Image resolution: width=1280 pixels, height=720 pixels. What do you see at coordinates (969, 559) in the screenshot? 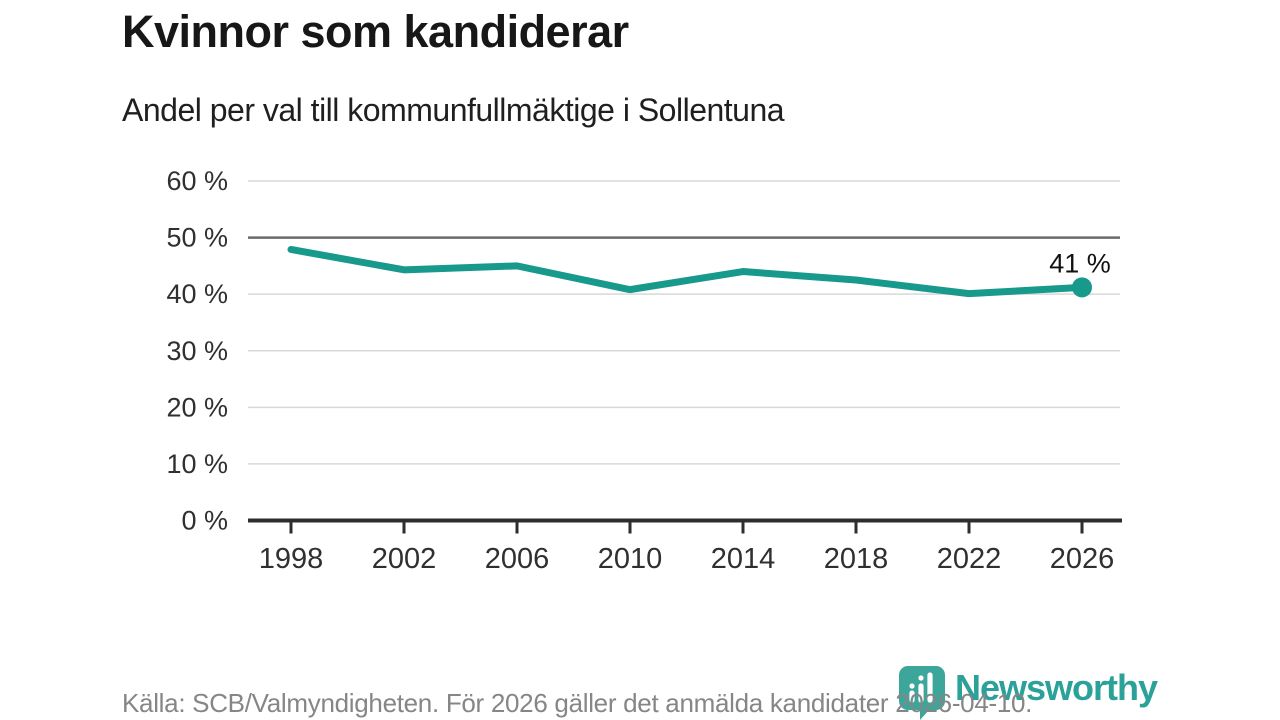
I see `x-axis-label: 2022` at bounding box center [969, 559].